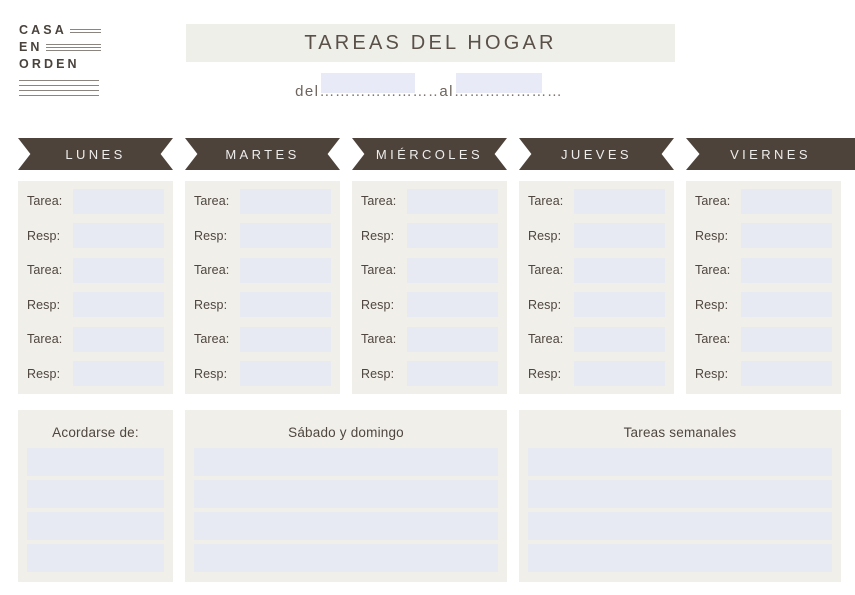  I want to click on bottom-panel-2: Sábado y domingo, so click(346, 496).